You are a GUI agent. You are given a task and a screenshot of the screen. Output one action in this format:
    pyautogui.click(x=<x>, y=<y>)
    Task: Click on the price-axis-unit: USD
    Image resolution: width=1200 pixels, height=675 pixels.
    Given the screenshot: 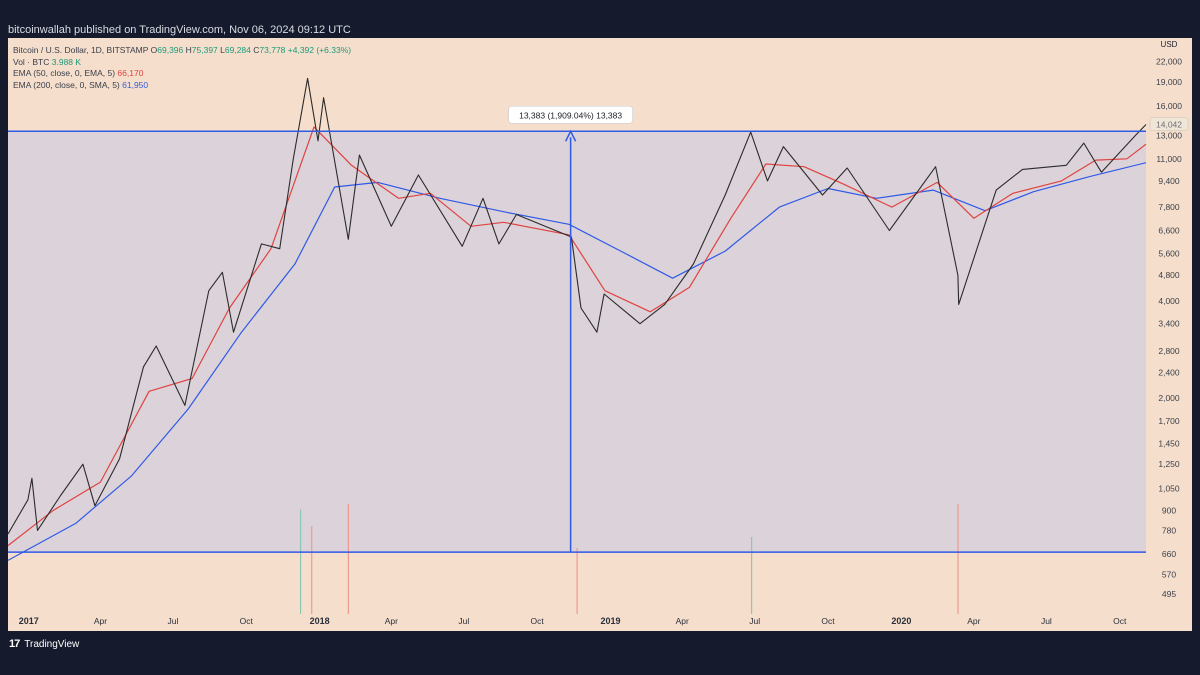 What is the action you would take?
    pyautogui.click(x=1169, y=44)
    